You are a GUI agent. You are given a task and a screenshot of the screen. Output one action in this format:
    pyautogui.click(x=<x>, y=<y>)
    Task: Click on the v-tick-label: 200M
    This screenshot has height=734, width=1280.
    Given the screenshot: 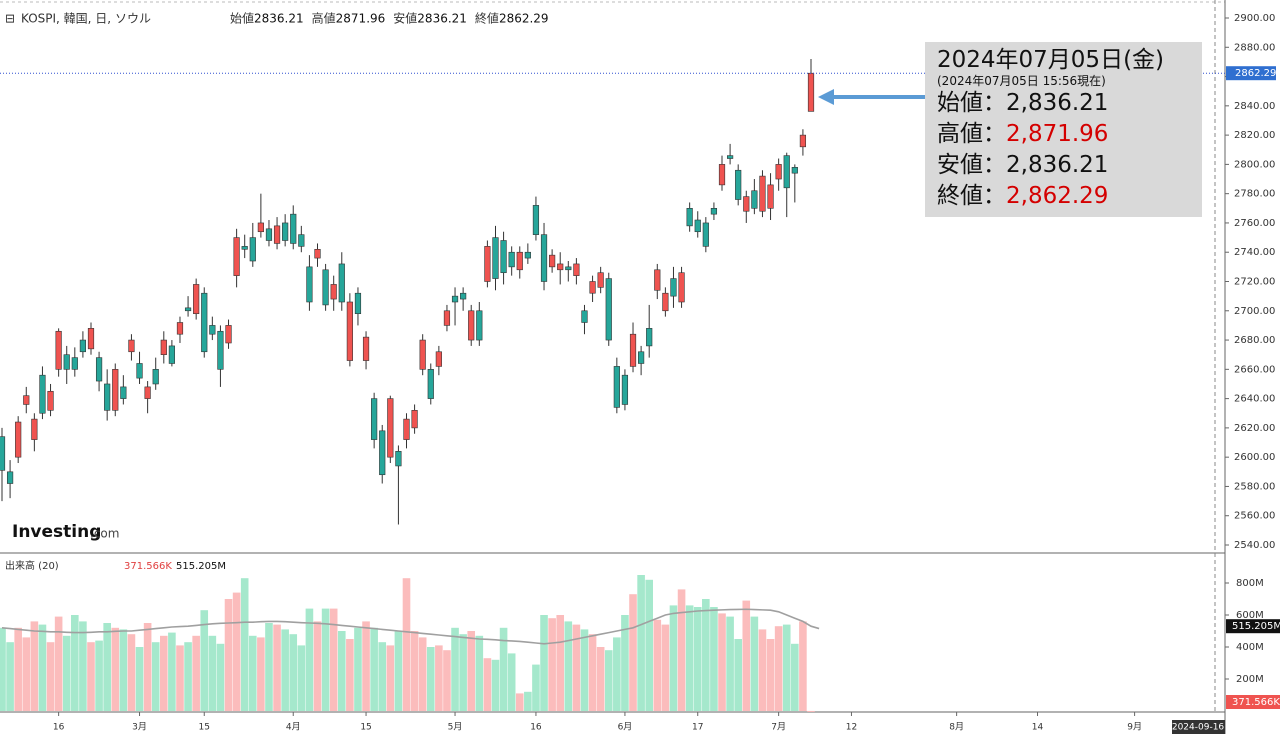 What is the action you would take?
    pyautogui.click(x=1250, y=679)
    